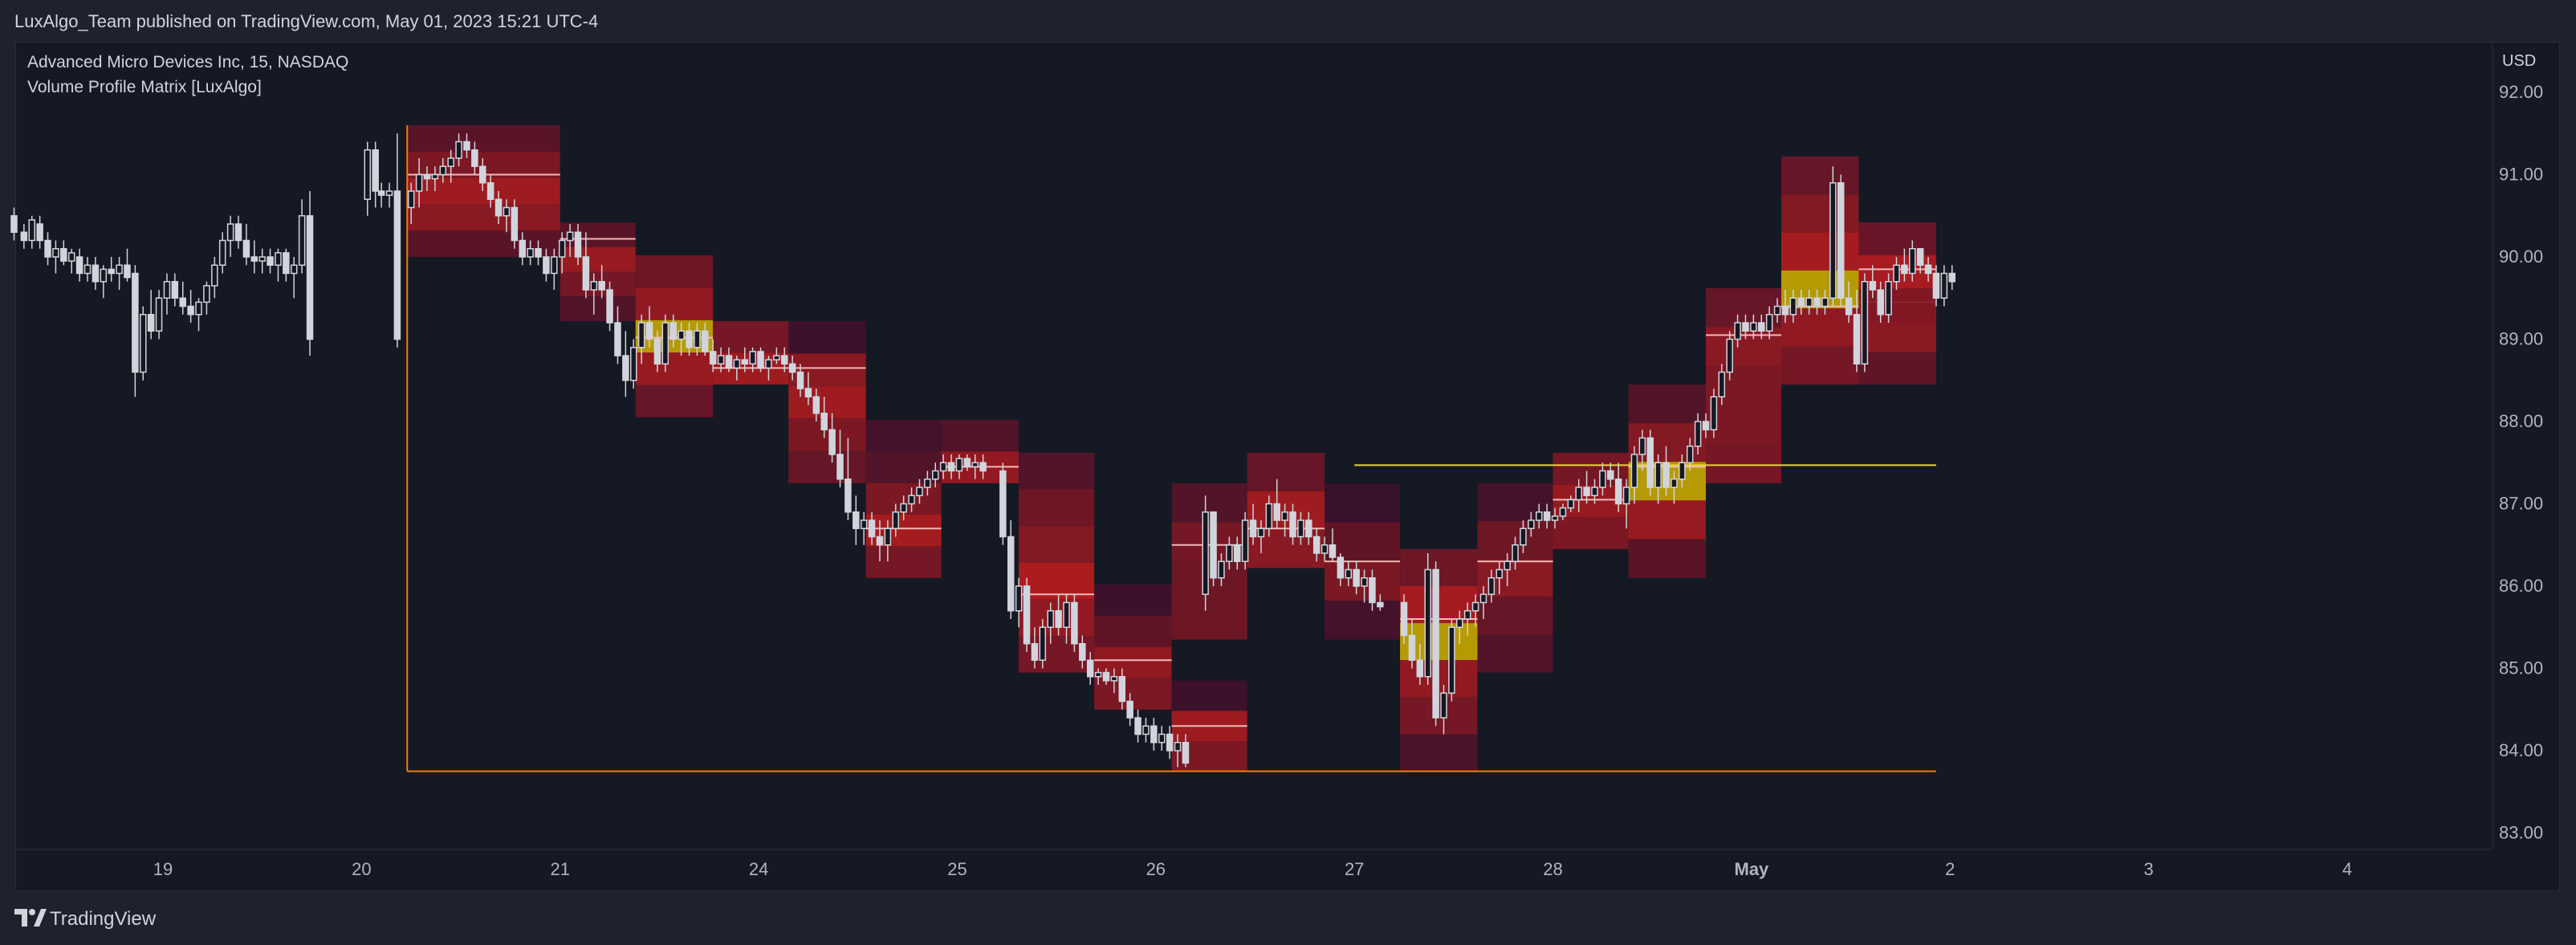  Describe the element at coordinates (957, 869) in the screenshot. I see `time-tick-label: 25` at that location.